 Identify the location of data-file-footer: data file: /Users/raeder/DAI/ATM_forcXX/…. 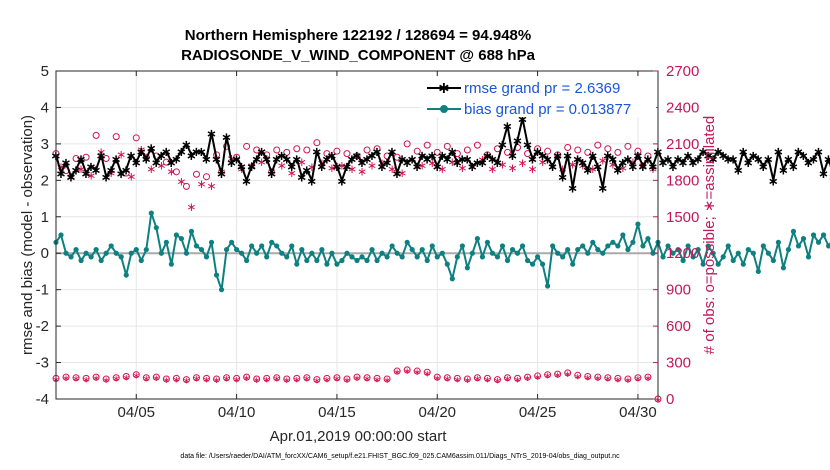
(400, 456).